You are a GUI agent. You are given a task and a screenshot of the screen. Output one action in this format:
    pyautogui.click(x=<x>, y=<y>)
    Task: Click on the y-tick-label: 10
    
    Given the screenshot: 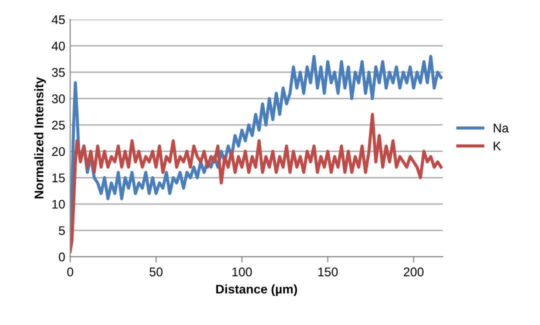 What is the action you would take?
    pyautogui.click(x=58, y=204)
    